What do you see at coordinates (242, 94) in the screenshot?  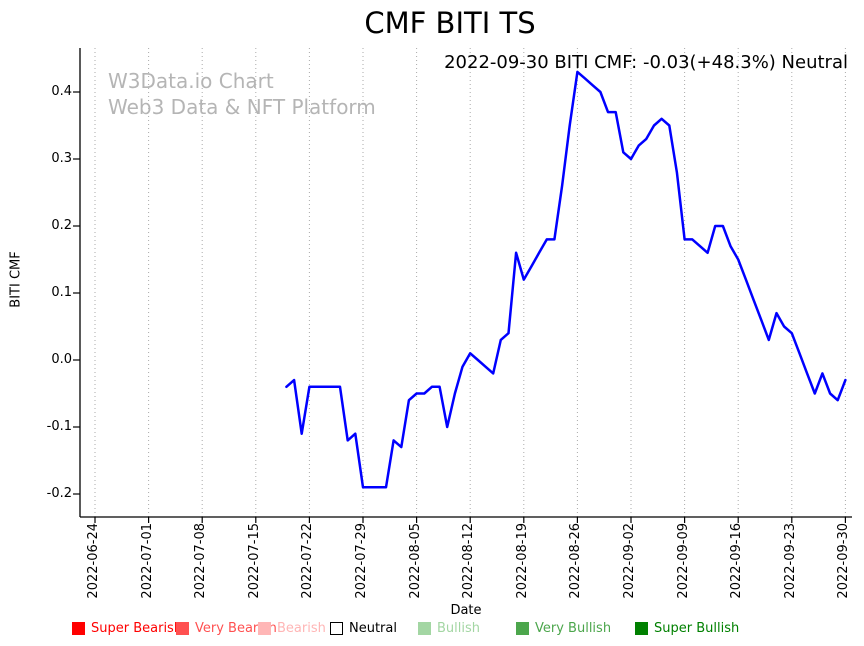 I see `watermark: W3Data.io Chart Web3 Data & NFT Platform` at bounding box center [242, 94].